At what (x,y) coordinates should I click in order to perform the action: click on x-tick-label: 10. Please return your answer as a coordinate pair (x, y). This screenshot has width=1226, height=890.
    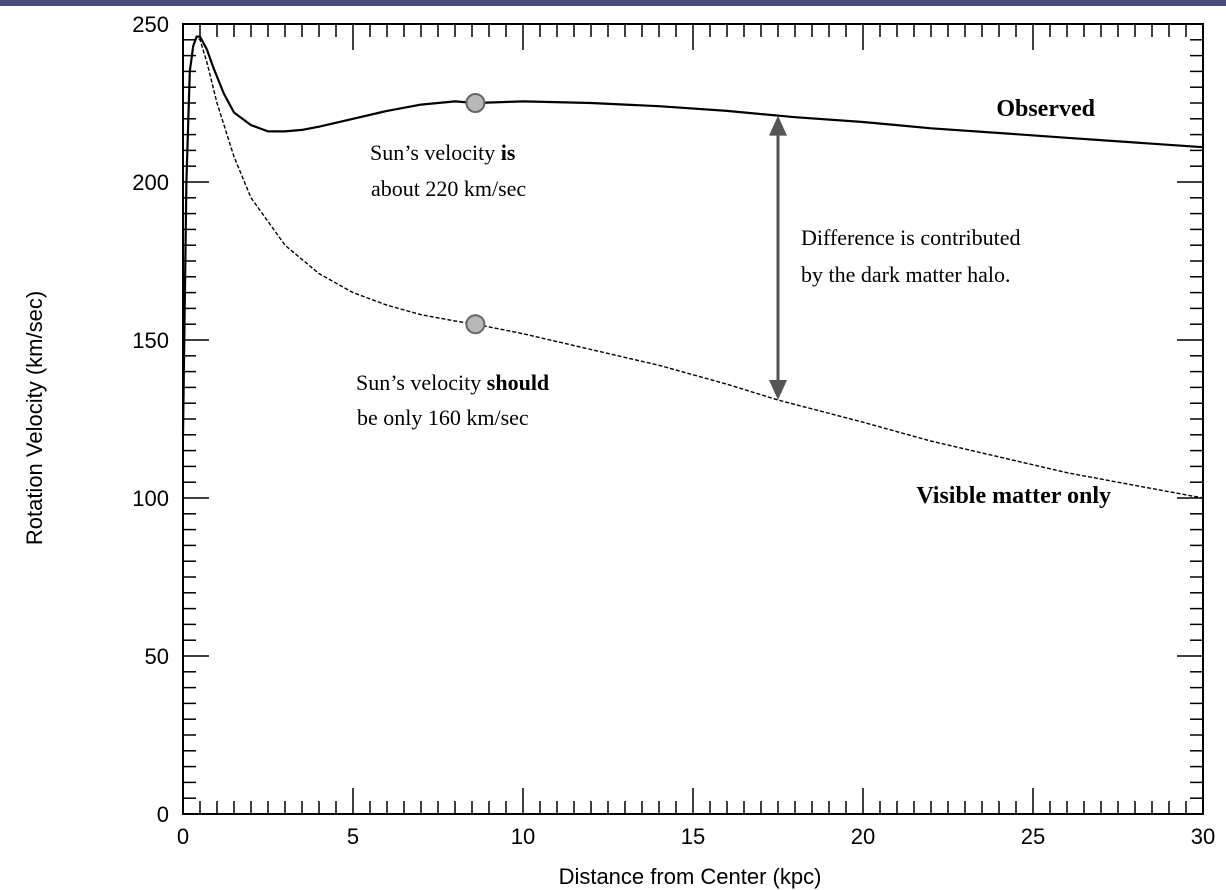
    Looking at the image, I should click on (523, 836).